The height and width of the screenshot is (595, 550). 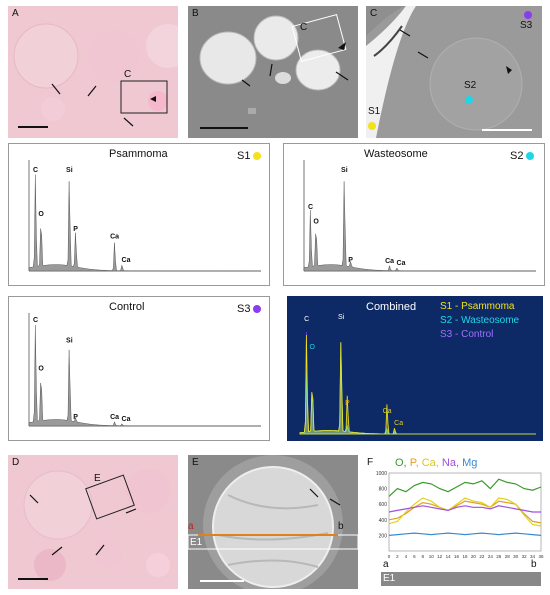 I want to click on combined-legend-s1: S1 - Psammoma, so click(x=477, y=306).